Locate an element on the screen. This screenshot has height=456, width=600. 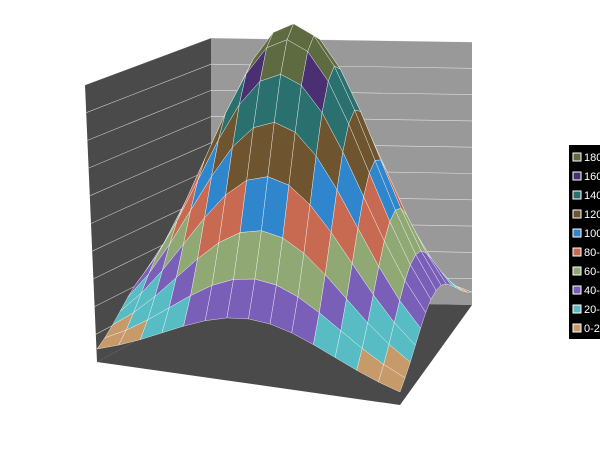
legend-label: 80- is located at coordinates (592, 253).